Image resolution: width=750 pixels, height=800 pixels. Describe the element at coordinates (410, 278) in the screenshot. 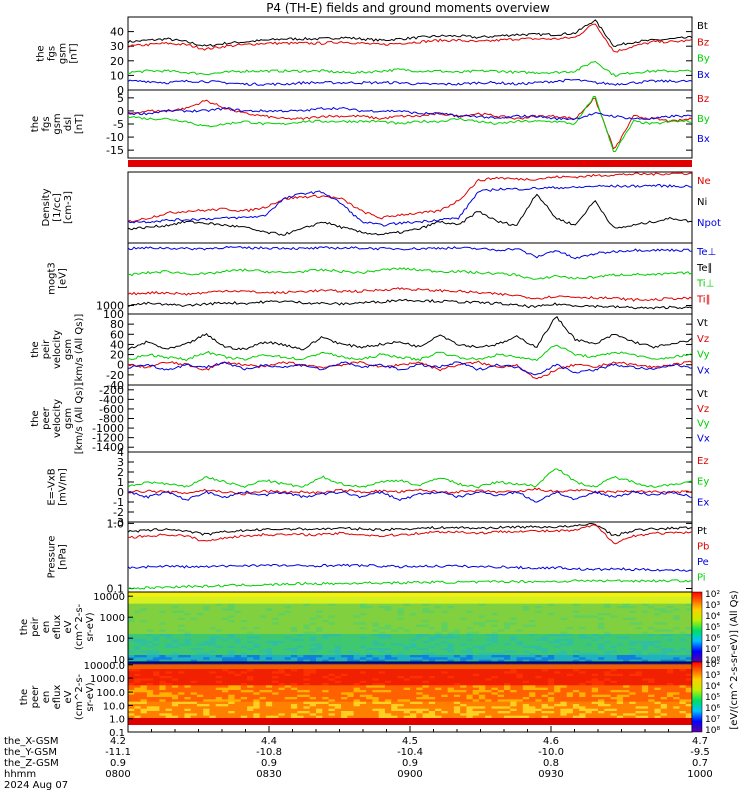

I see `panel-frame` at that location.